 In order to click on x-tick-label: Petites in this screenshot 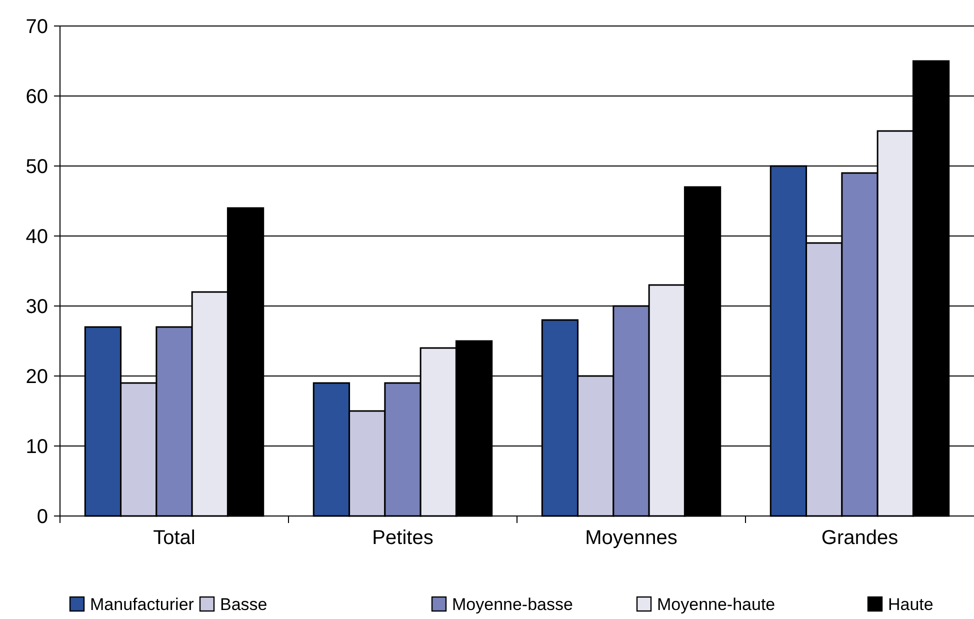, I will do `click(403, 538)`.